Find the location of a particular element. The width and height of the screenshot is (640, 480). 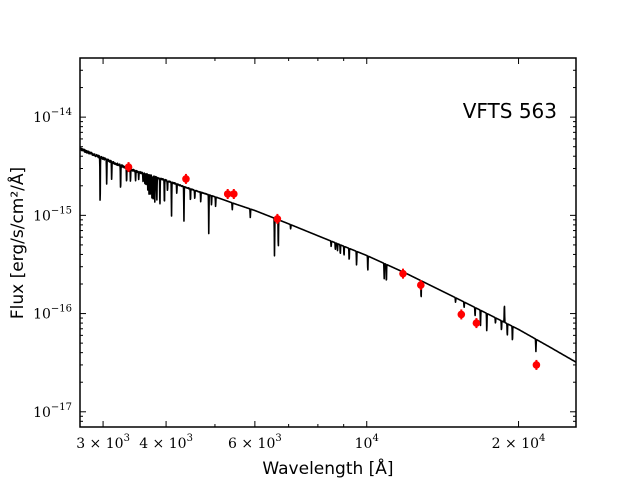

x-axis-title: Wavelength [Å] is located at coordinates (327, 468).